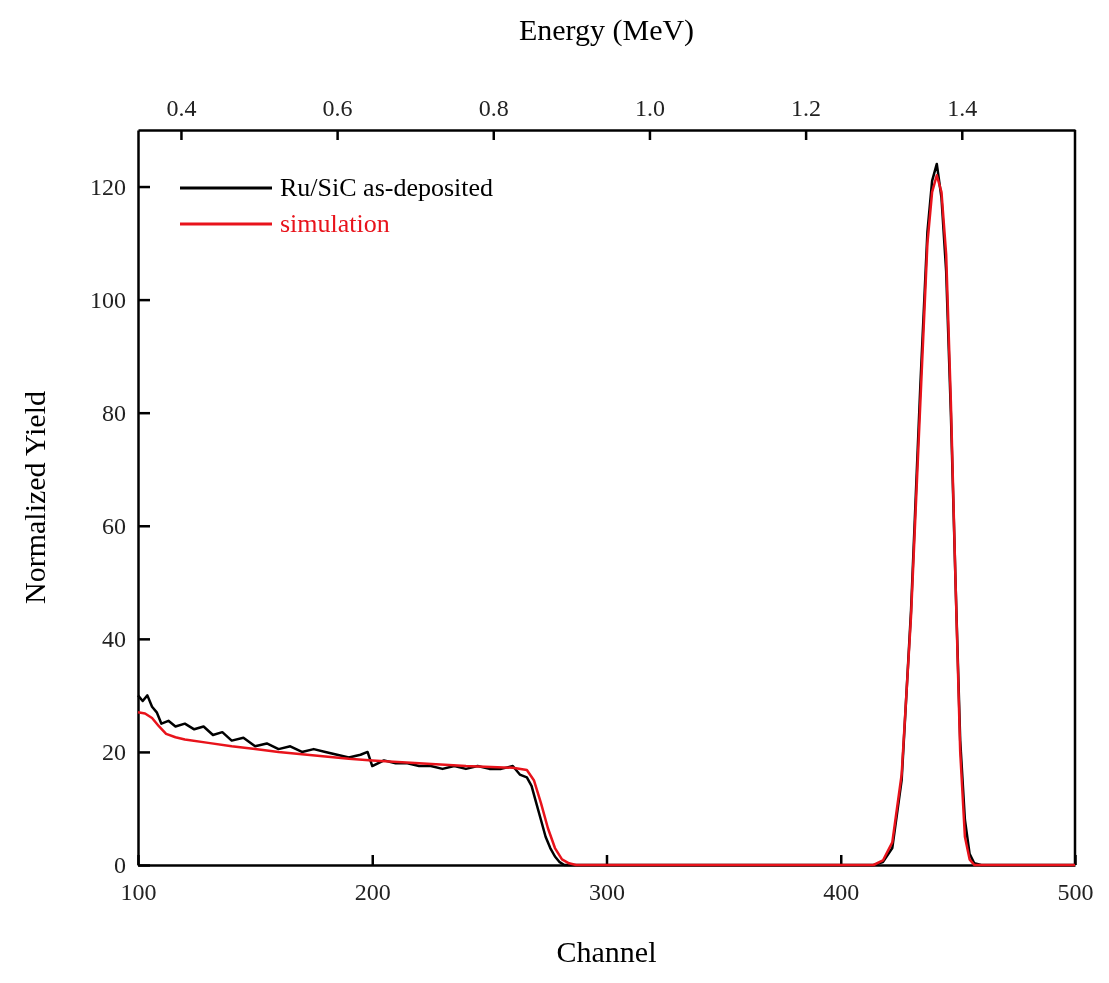  Describe the element at coordinates (114, 525) in the screenshot. I see `y-tick-label: 60` at that location.